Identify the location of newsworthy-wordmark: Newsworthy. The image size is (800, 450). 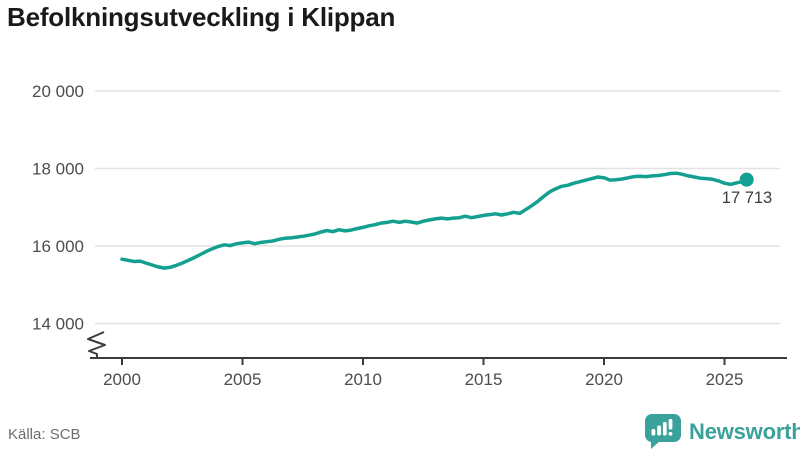
(744, 431).